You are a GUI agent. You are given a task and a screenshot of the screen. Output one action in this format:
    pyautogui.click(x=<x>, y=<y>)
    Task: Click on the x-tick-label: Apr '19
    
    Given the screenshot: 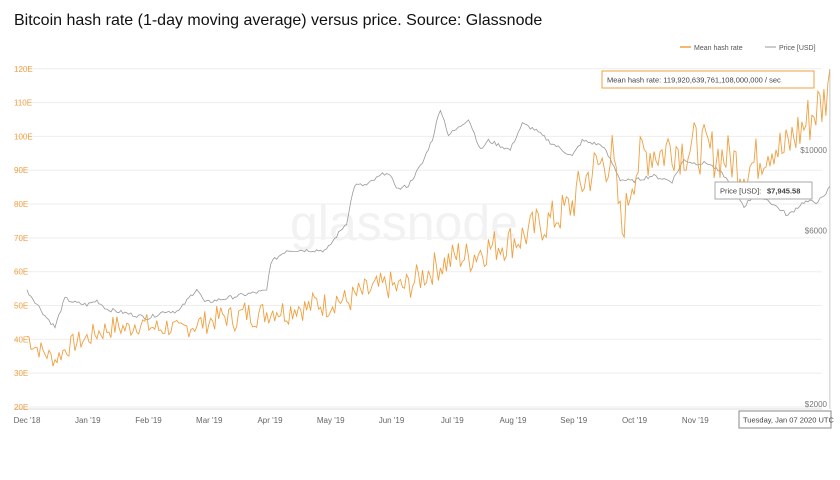 What is the action you would take?
    pyautogui.click(x=270, y=420)
    